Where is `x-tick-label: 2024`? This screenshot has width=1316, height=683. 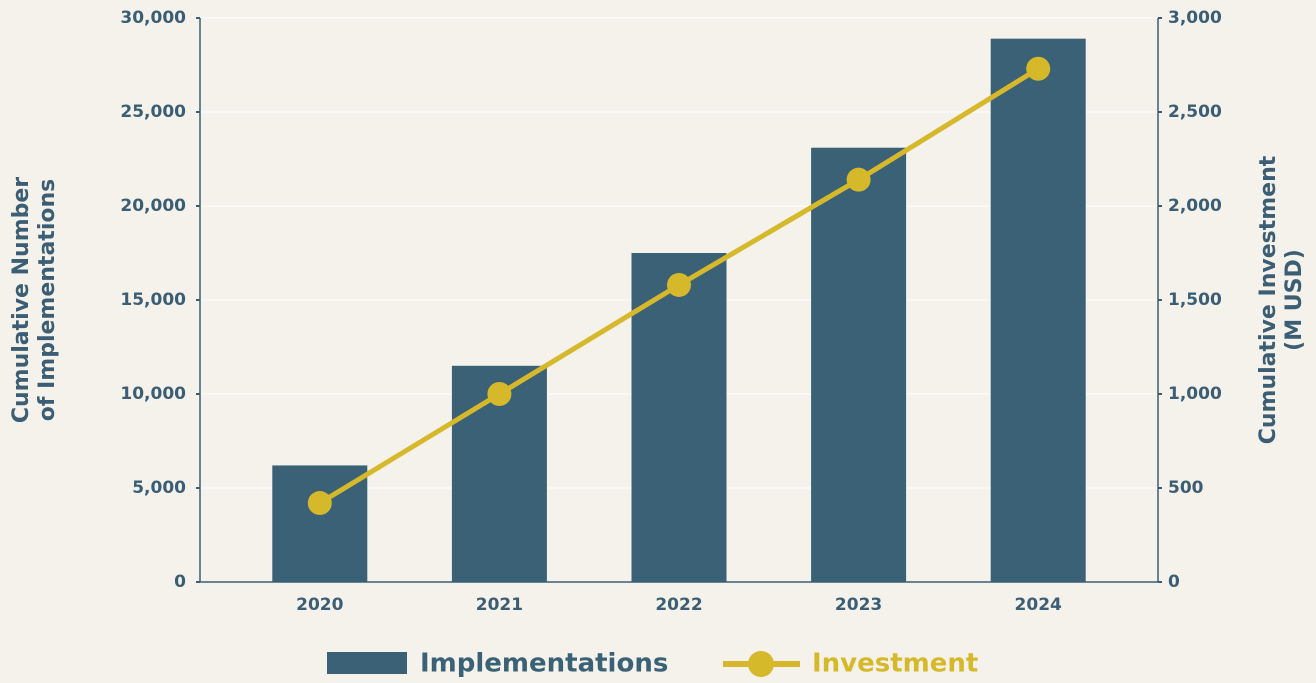 x-tick-label: 2024 is located at coordinates (1038, 605).